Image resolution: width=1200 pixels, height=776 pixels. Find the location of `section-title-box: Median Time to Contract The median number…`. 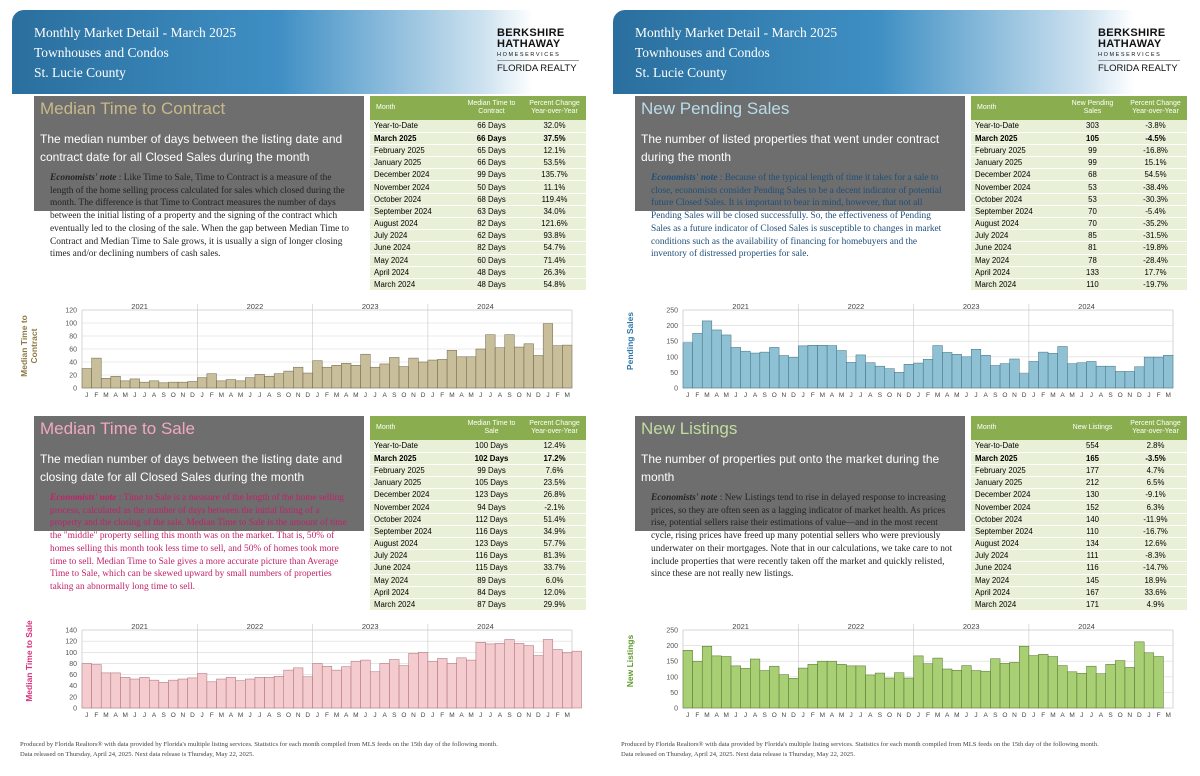

section-title-box: Median Time to Contract The median number… is located at coordinates (199, 153).